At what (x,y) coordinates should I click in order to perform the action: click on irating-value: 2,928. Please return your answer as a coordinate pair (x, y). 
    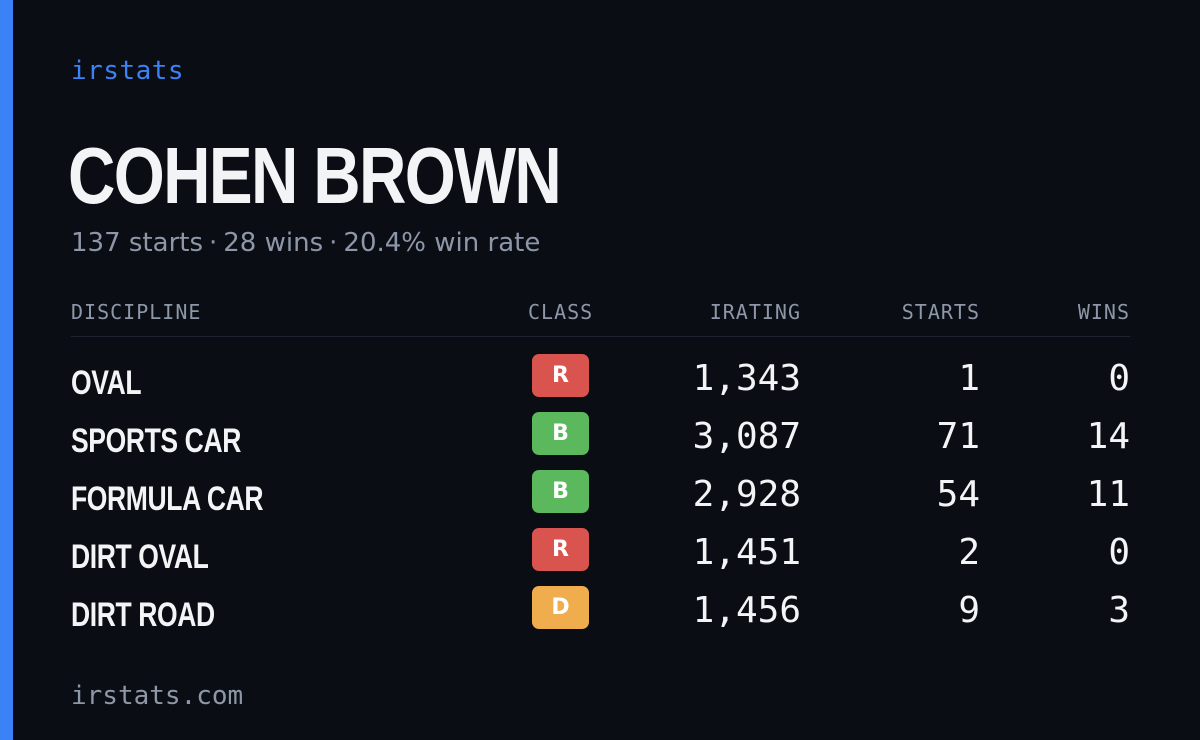
    Looking at the image, I should click on (746, 494).